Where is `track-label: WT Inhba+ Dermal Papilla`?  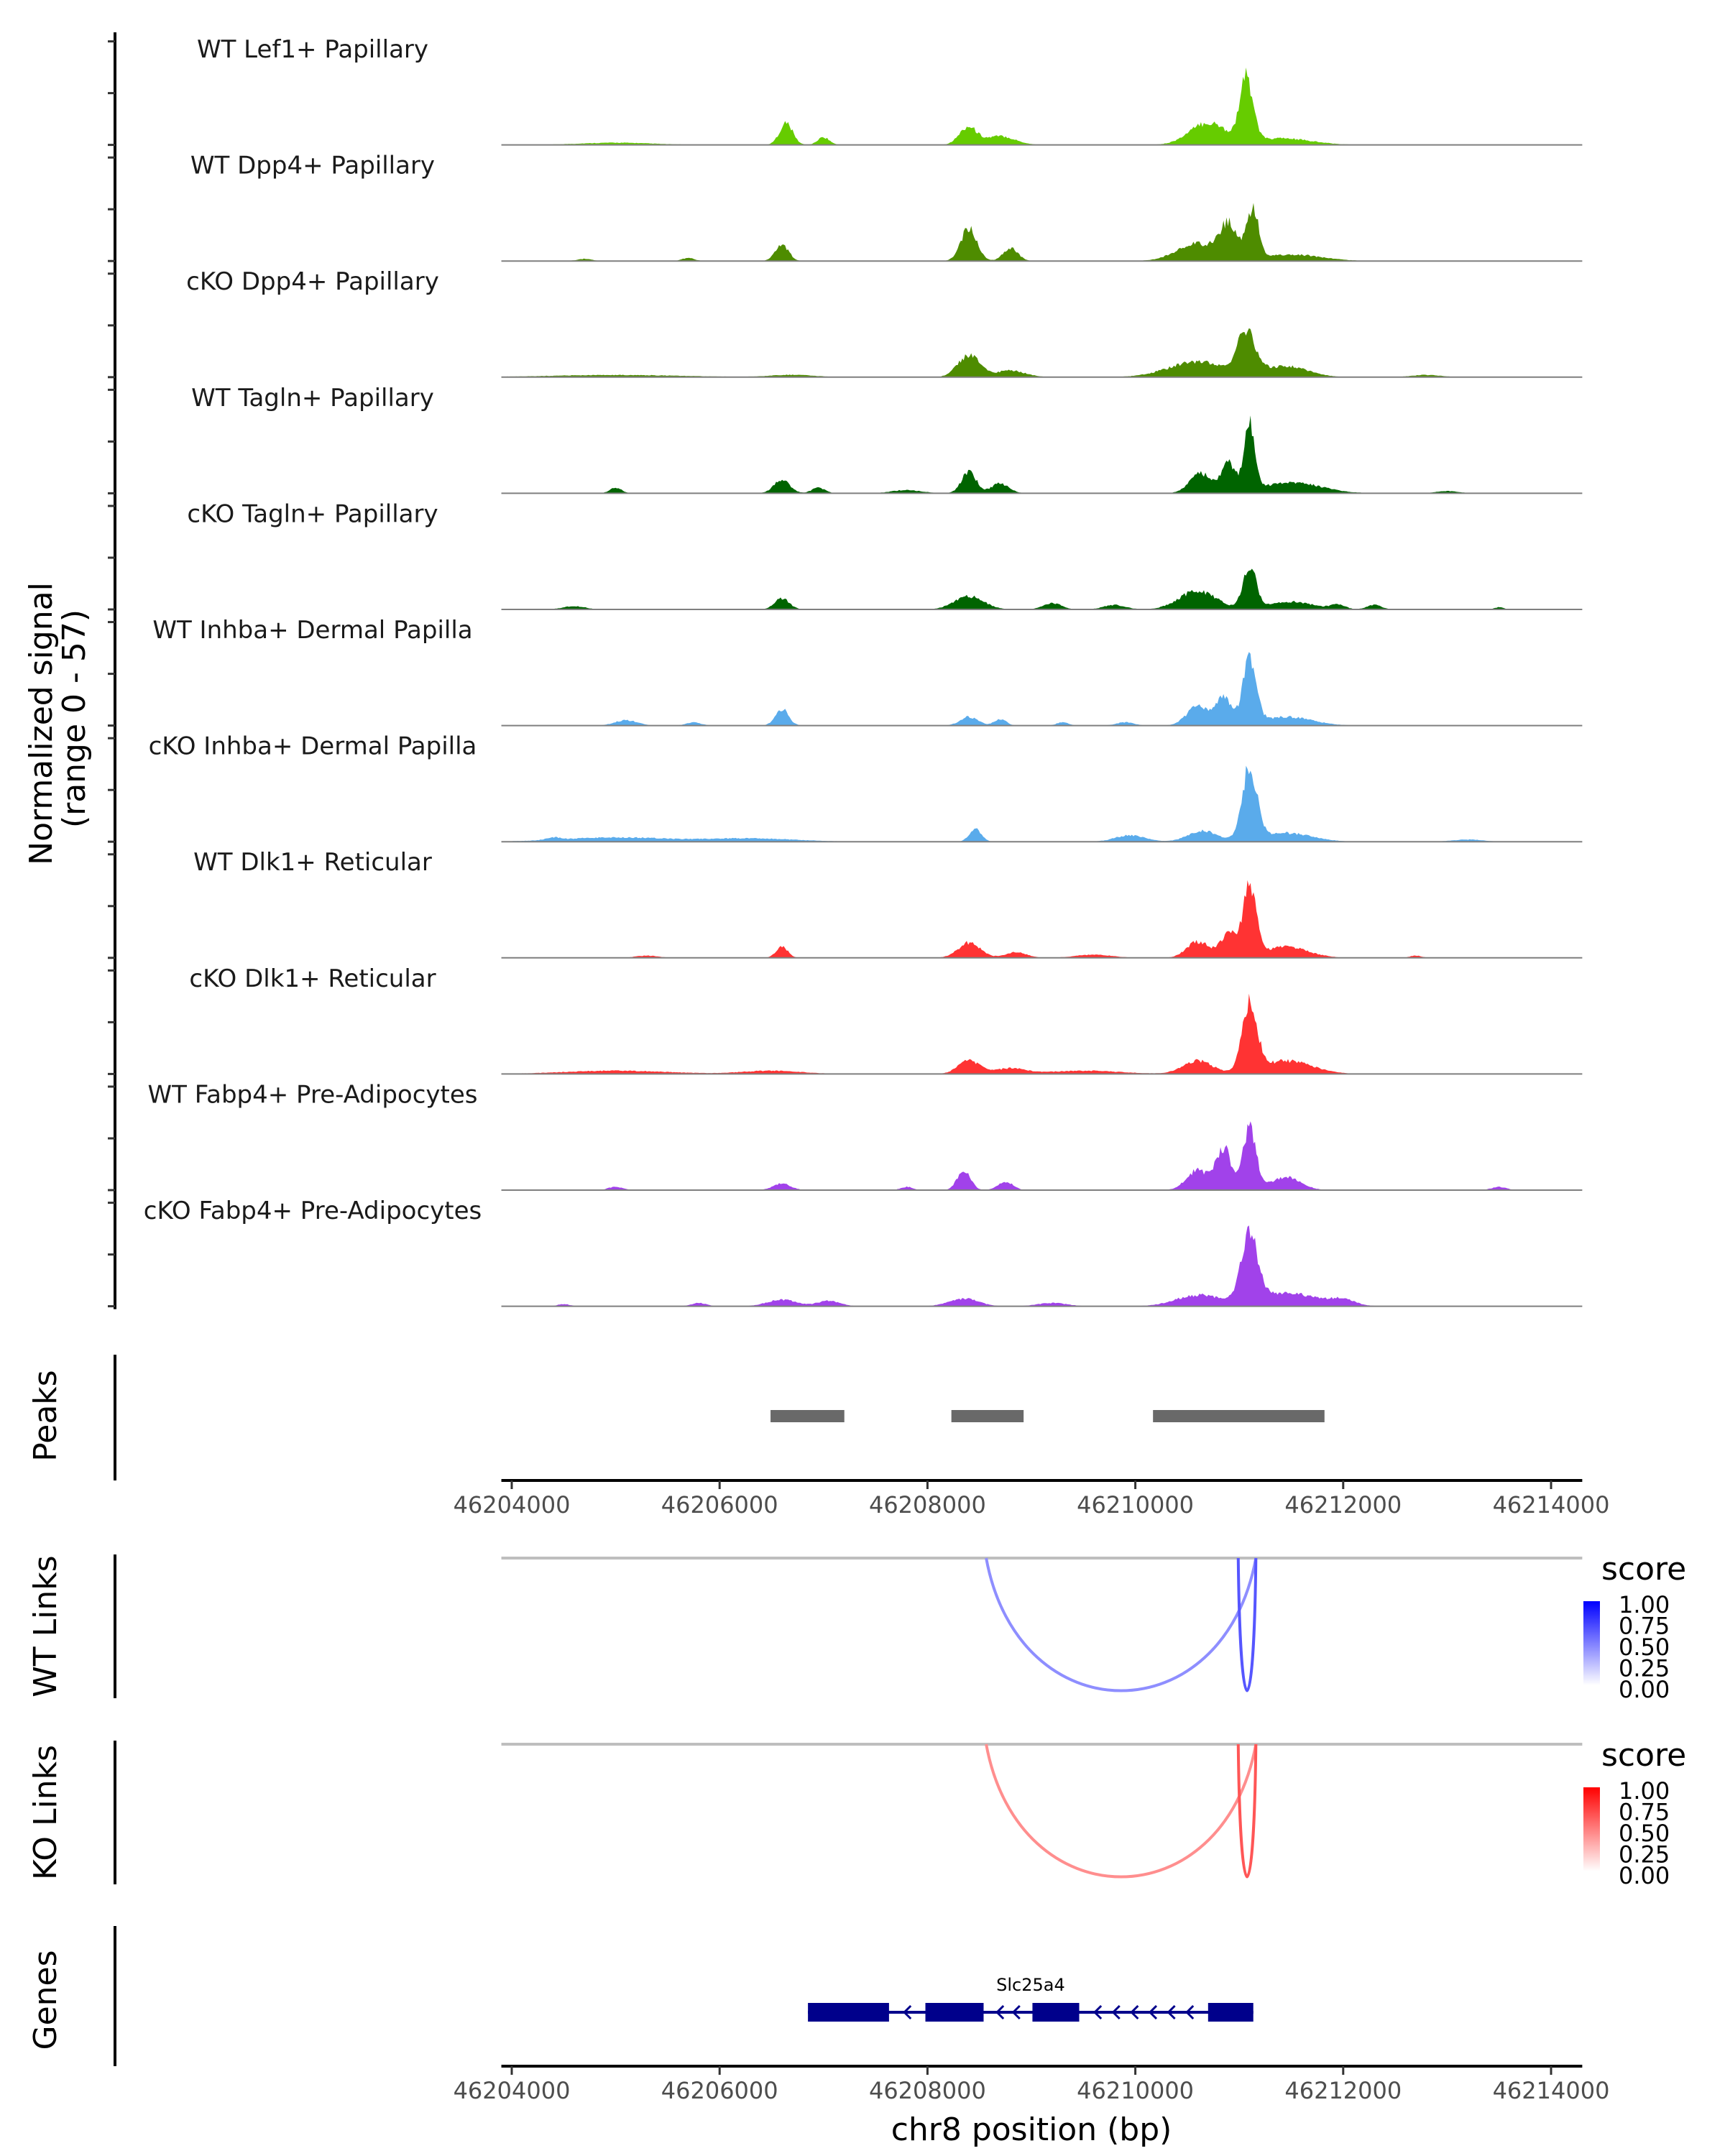
track-label: WT Inhba+ Dermal Papilla is located at coordinates (312, 630).